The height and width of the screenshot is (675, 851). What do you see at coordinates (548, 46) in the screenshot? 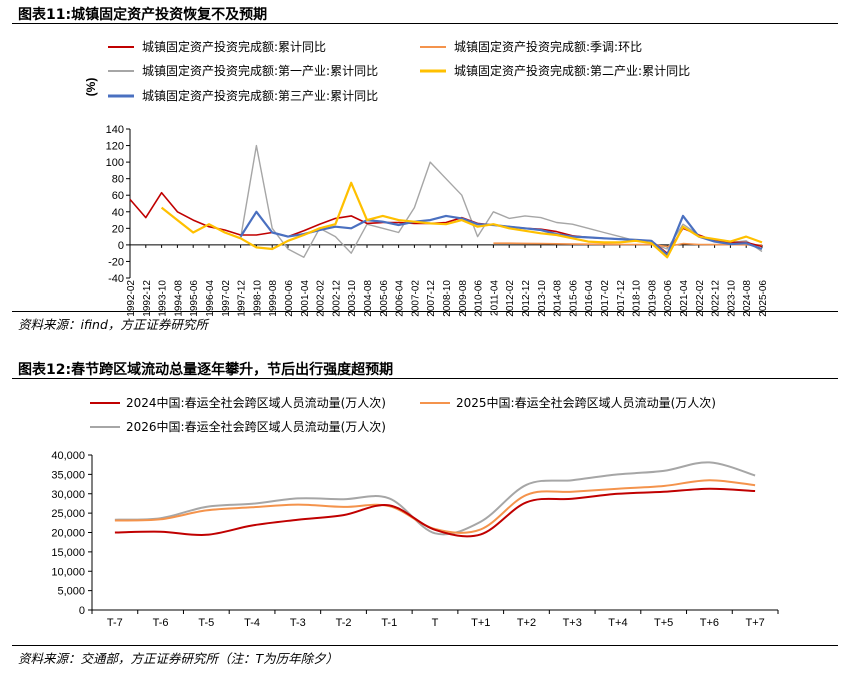
I see `legend-label-series-2: 城镇固定资产投资完成额:季调:环比` at bounding box center [548, 46].